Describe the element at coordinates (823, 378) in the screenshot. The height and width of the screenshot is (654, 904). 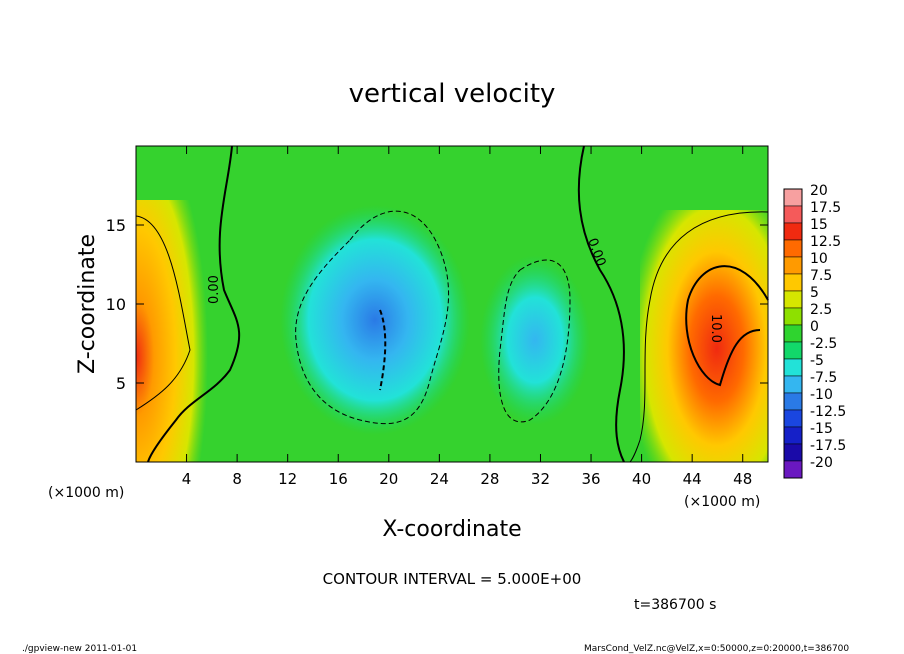
I see `colorbar-level-label: -7.5` at that location.